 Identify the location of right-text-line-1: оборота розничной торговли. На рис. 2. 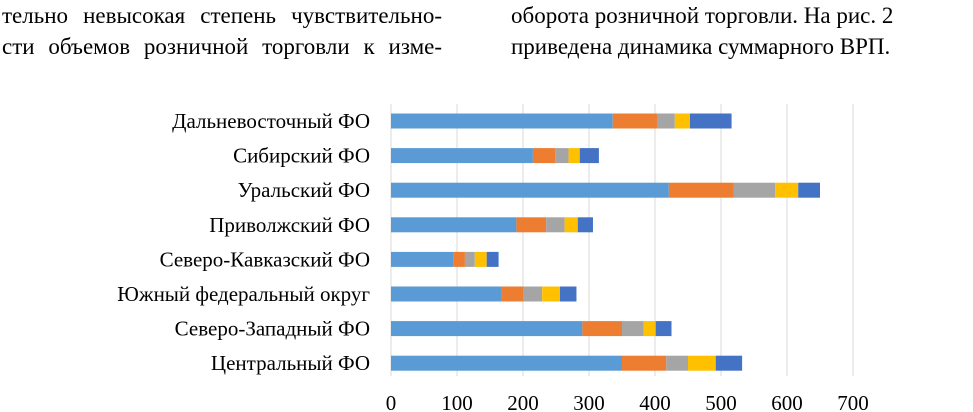
(702, 15).